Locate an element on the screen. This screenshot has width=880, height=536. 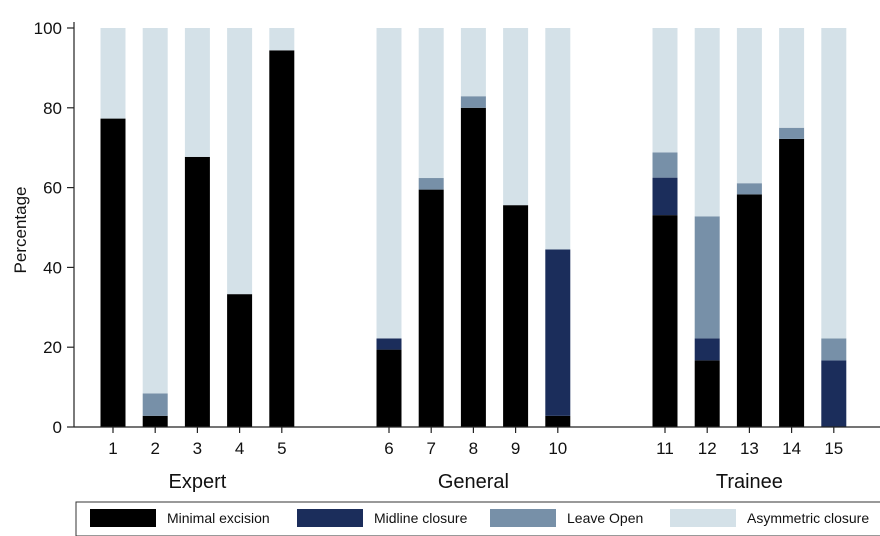
legend-label: Midline closure is located at coordinates (421, 518).